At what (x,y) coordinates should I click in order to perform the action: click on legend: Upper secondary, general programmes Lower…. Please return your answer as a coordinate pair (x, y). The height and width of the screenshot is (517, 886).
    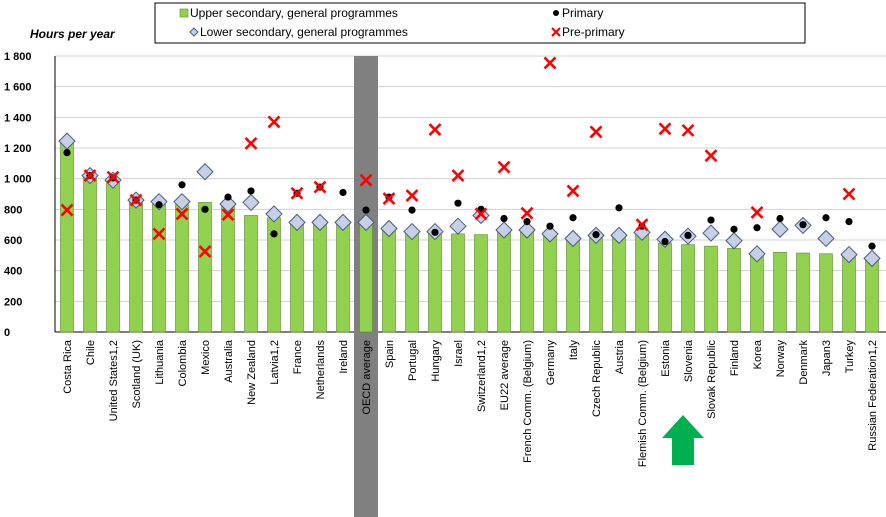
    Looking at the image, I should click on (480, 23).